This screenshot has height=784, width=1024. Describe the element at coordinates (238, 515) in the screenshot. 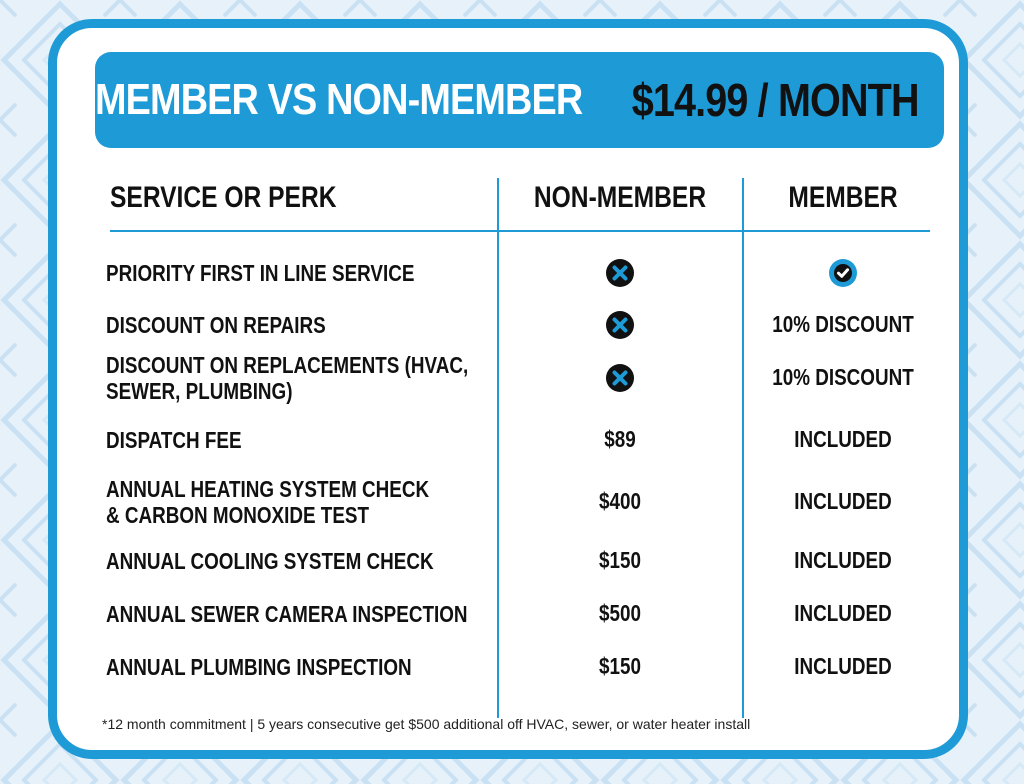

I see `service-label-line: & CARBON MONOXIDE TEST` at that location.